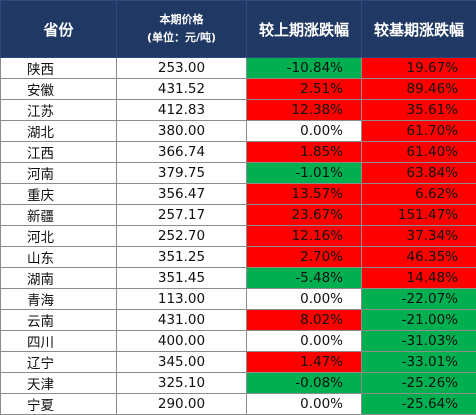 This screenshot has height=415, width=476. Describe the element at coordinates (304, 278) in the screenshot. I see `prev-change-cell: -5.48%` at that location.